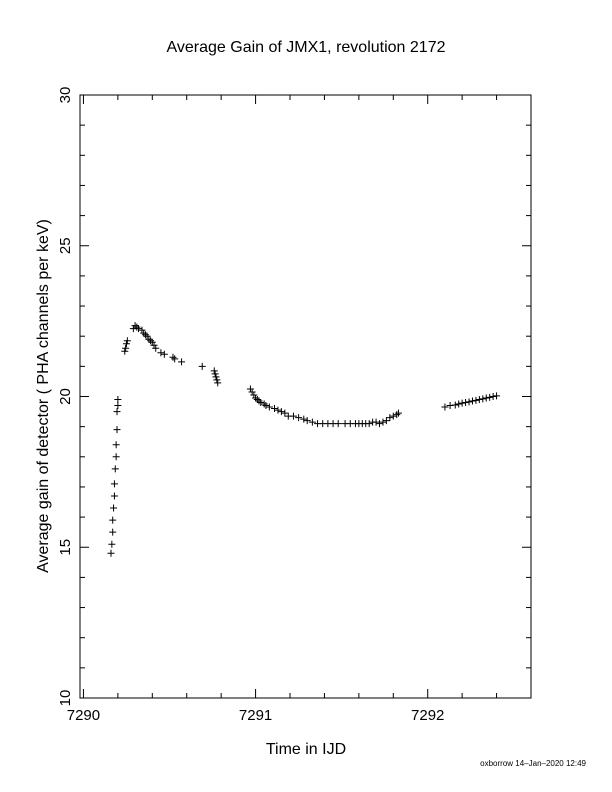 The width and height of the screenshot is (612, 792). What do you see at coordinates (65, 245) in the screenshot?
I see `y-tick-label: 25` at bounding box center [65, 245].